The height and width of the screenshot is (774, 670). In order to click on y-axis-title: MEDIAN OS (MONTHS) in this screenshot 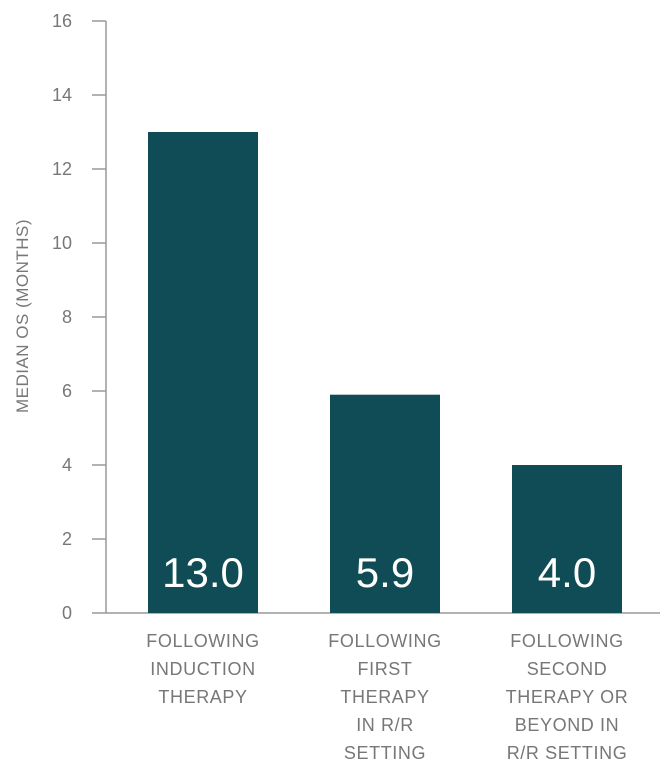, I will do `click(22, 316)`.